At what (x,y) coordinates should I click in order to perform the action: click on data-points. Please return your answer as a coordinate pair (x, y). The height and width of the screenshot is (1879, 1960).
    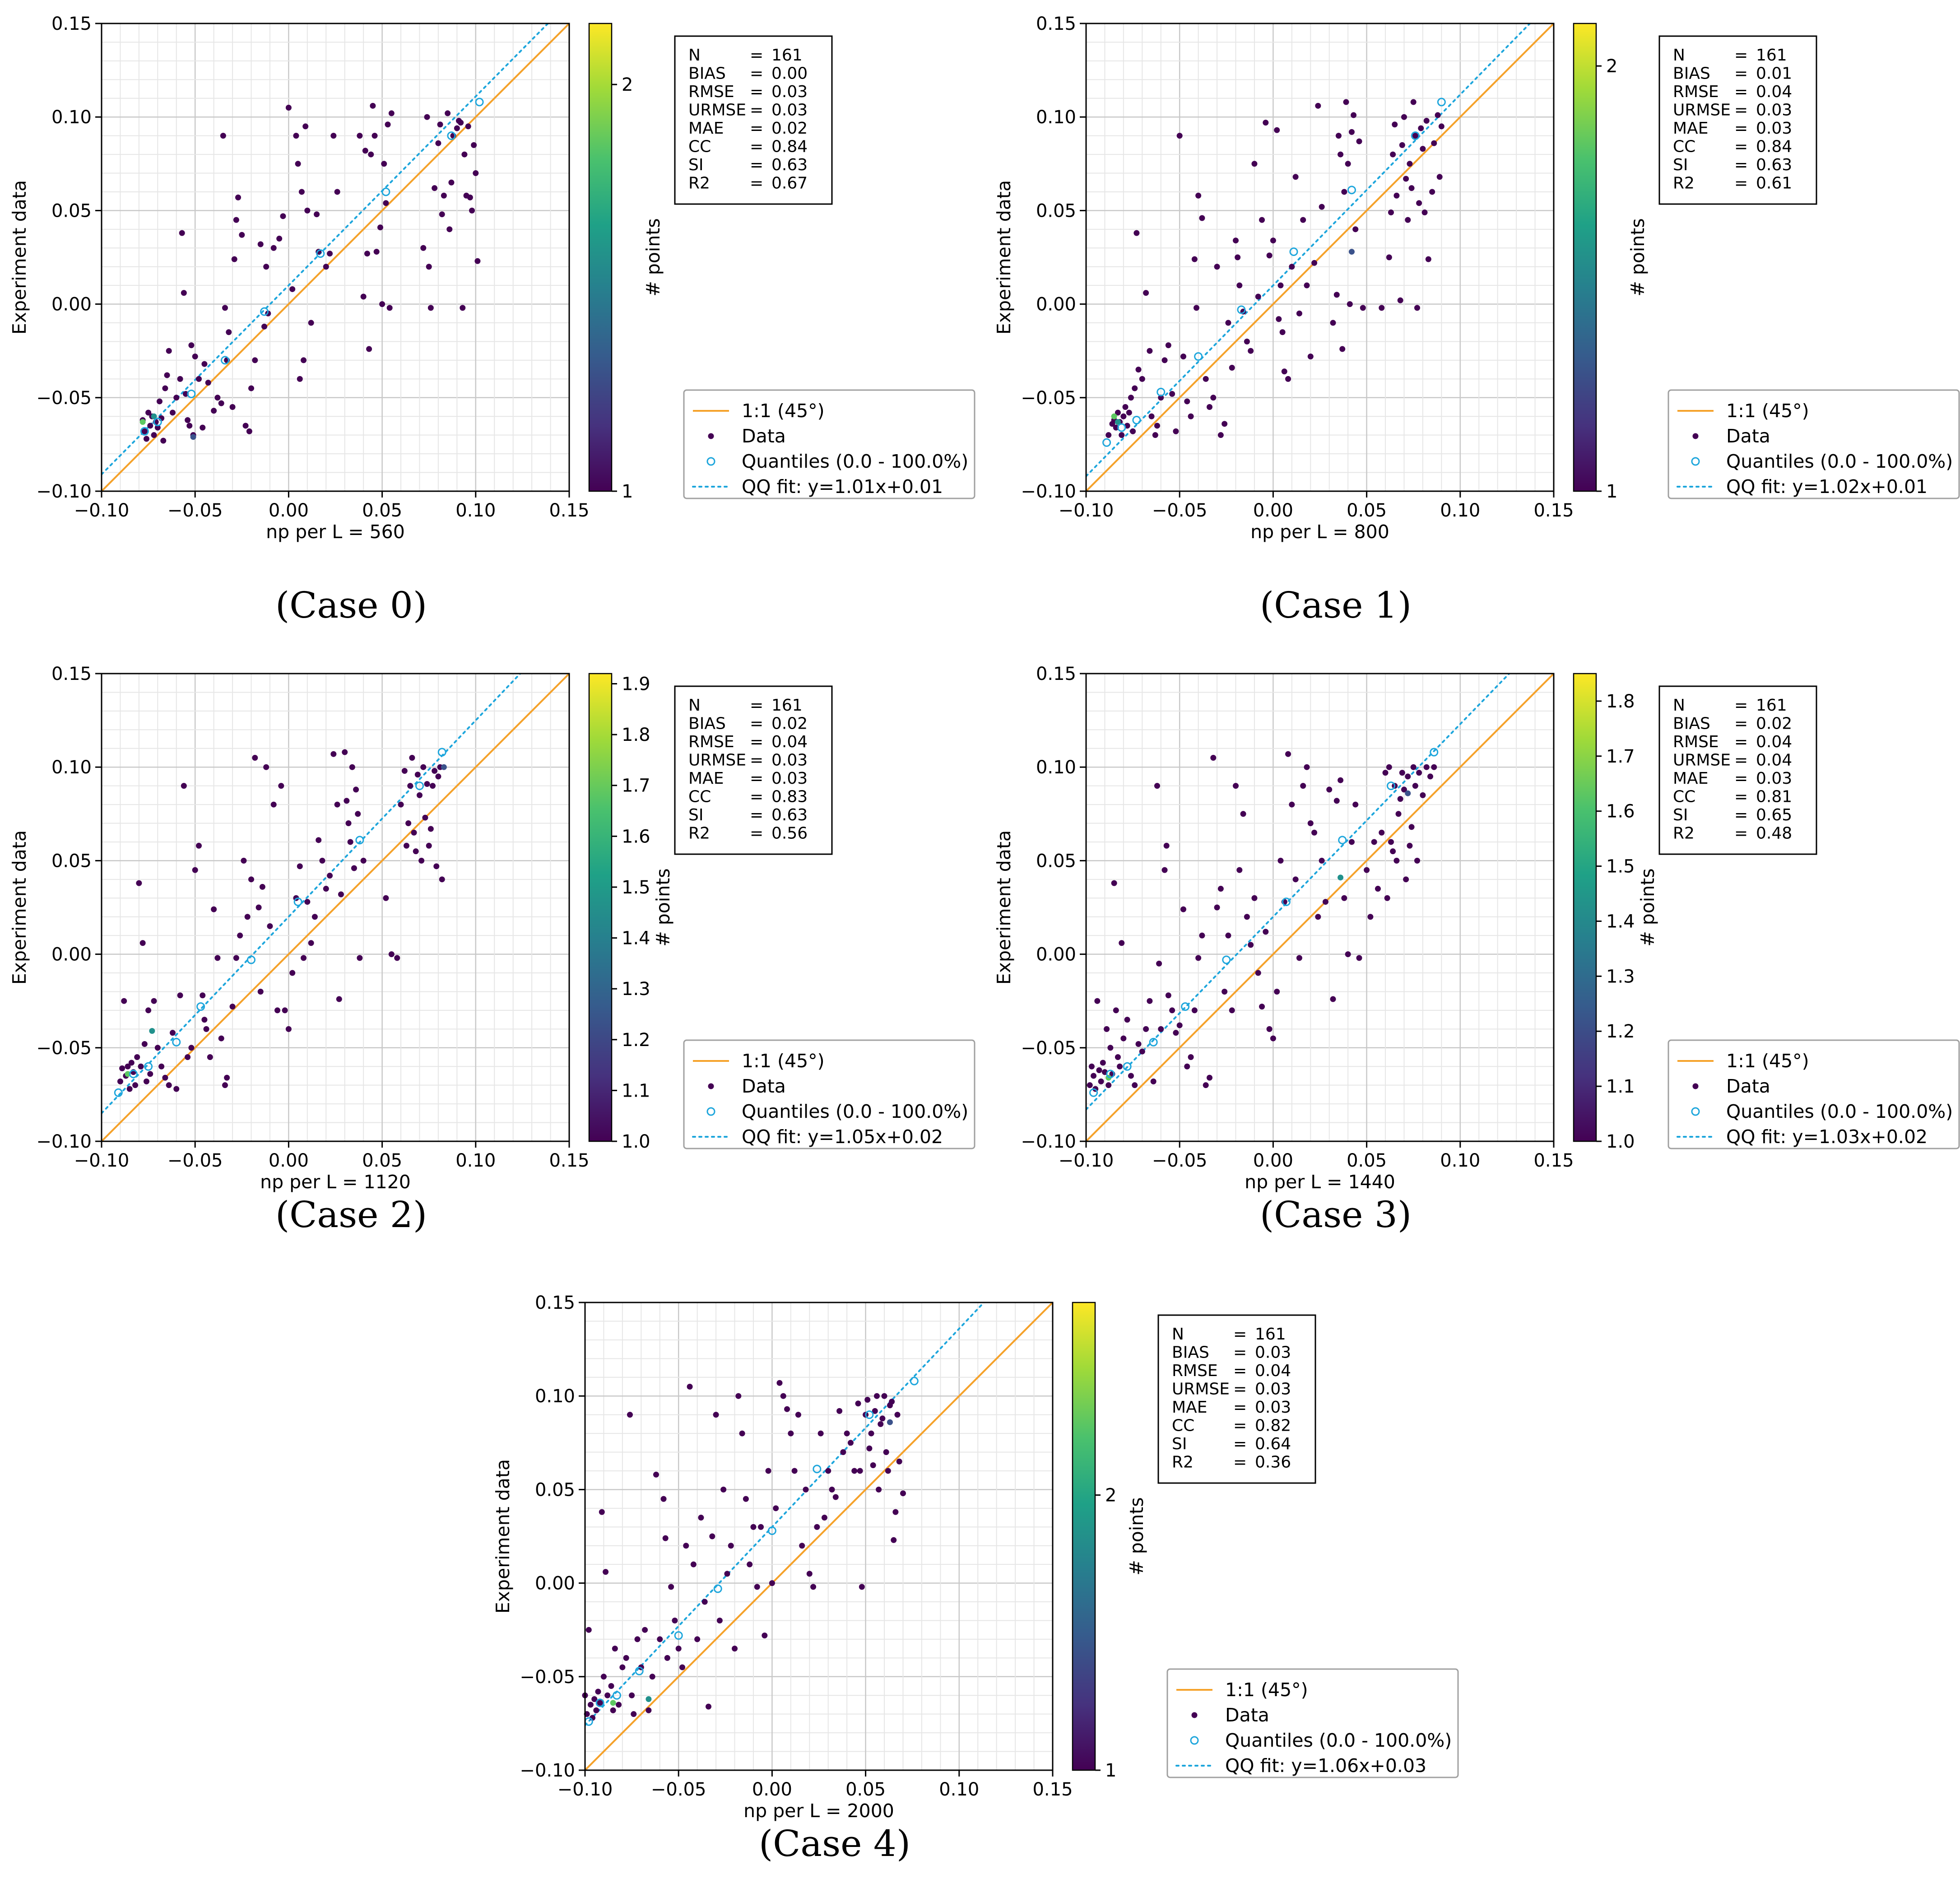
    Looking at the image, I should click on (282, 920).